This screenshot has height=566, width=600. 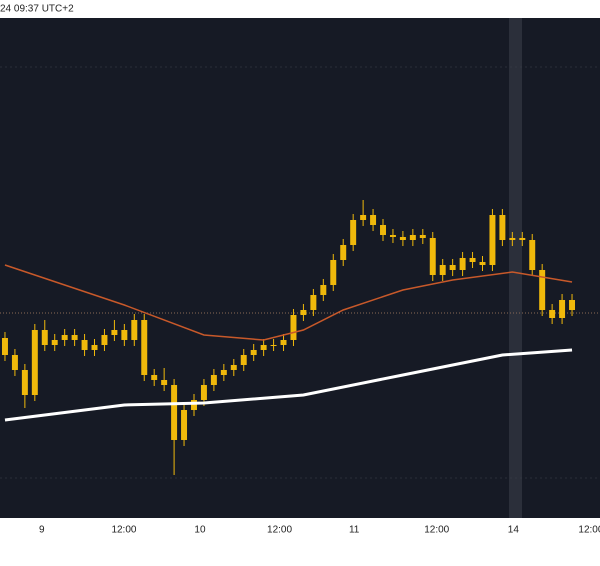 What do you see at coordinates (37, 9) in the screenshot?
I see `header-text: 24 09:37 UTC+2` at bounding box center [37, 9].